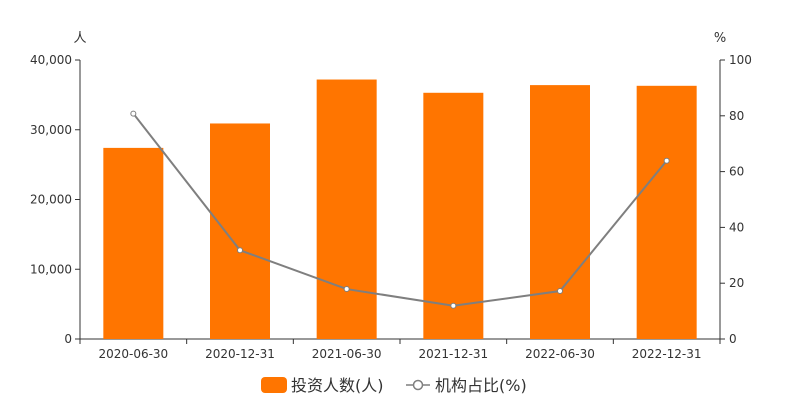 This screenshot has width=800, height=400. Describe the element at coordinates (736, 227) in the screenshot. I see `right-tick-label: 40` at that location.